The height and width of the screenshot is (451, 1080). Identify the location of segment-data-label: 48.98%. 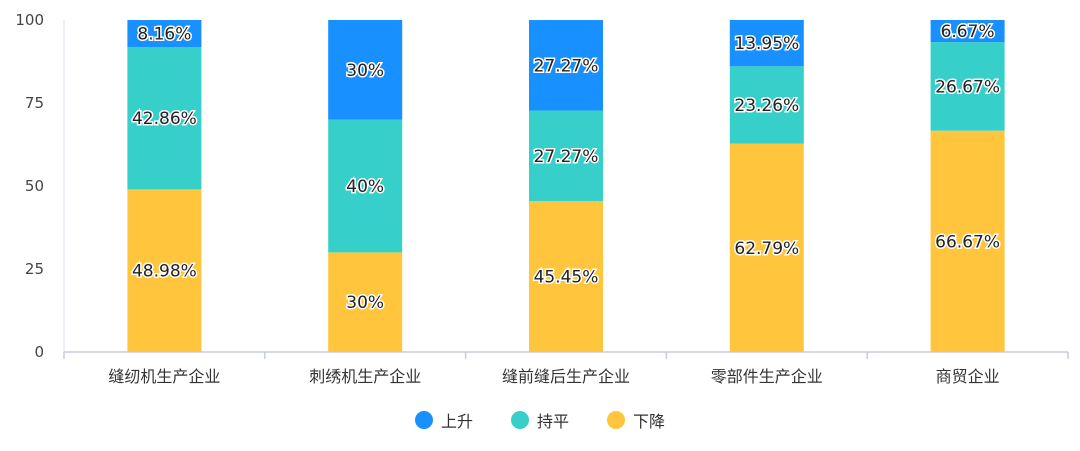
(164, 272).